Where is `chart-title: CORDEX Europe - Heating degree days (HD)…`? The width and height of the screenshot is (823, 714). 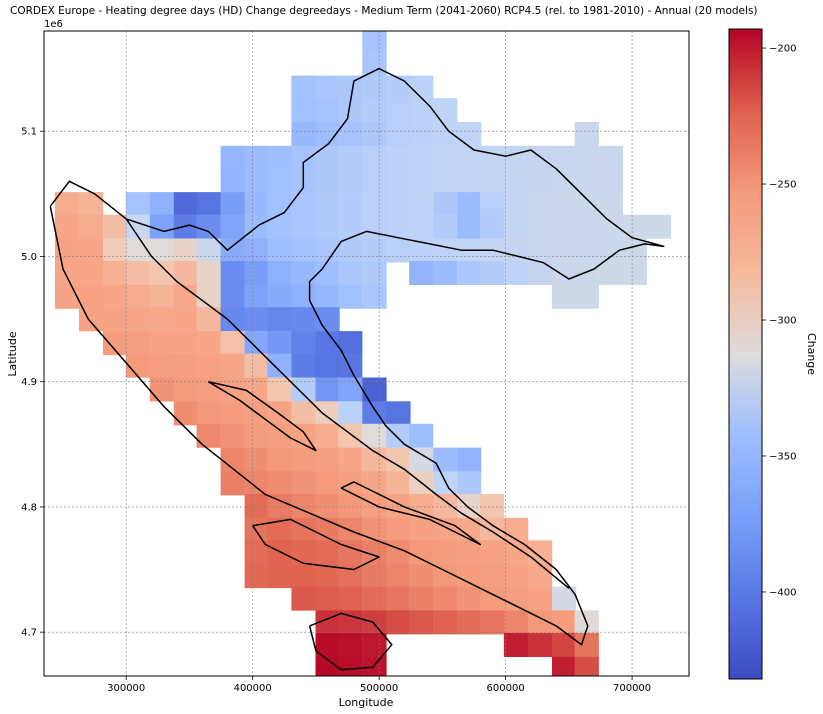
chart-title: CORDEX Europe - Heating degree days (HD)… is located at coordinates (384, 11).